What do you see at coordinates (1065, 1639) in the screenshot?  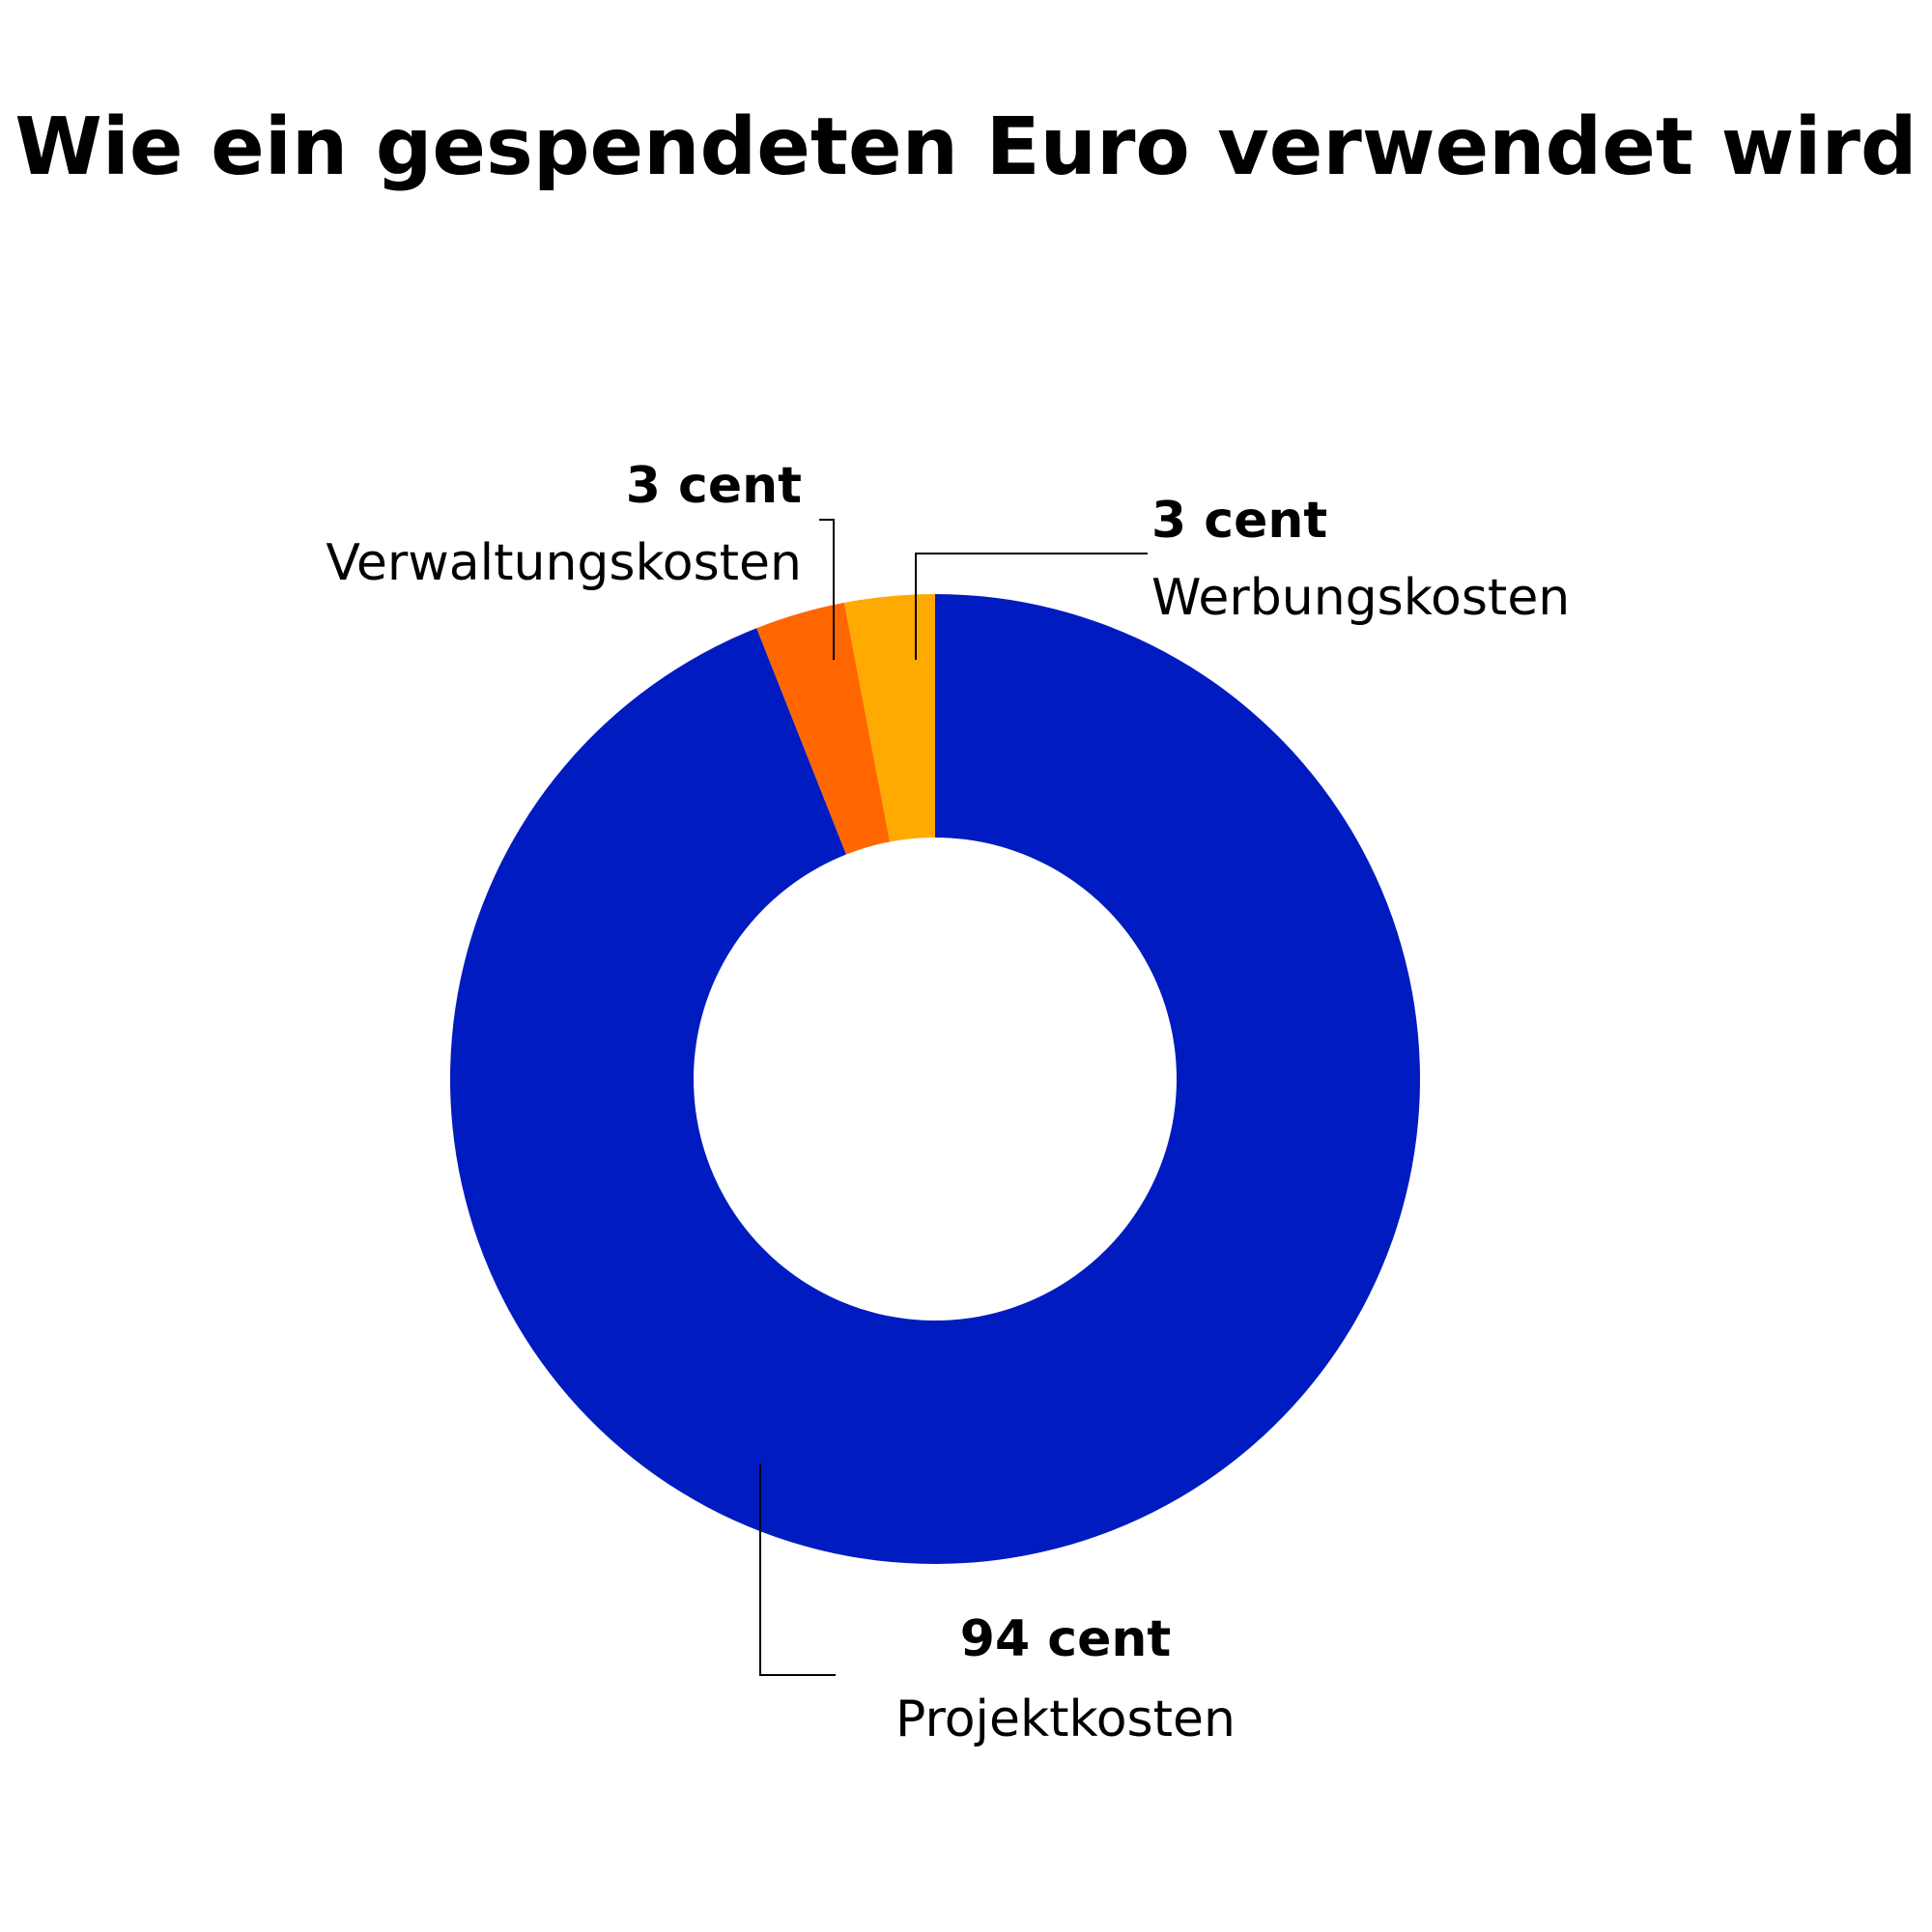 I see `value-label-projektkosten: 94 cent` at bounding box center [1065, 1639].